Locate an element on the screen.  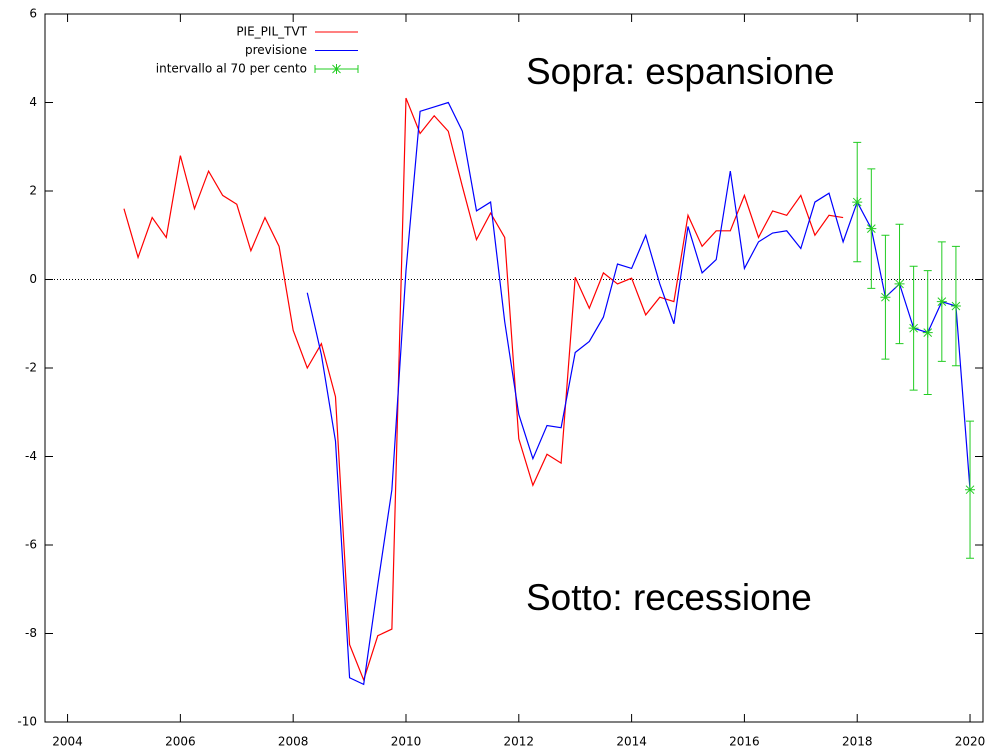
x-tick-label: 2020 is located at coordinates (970, 742).